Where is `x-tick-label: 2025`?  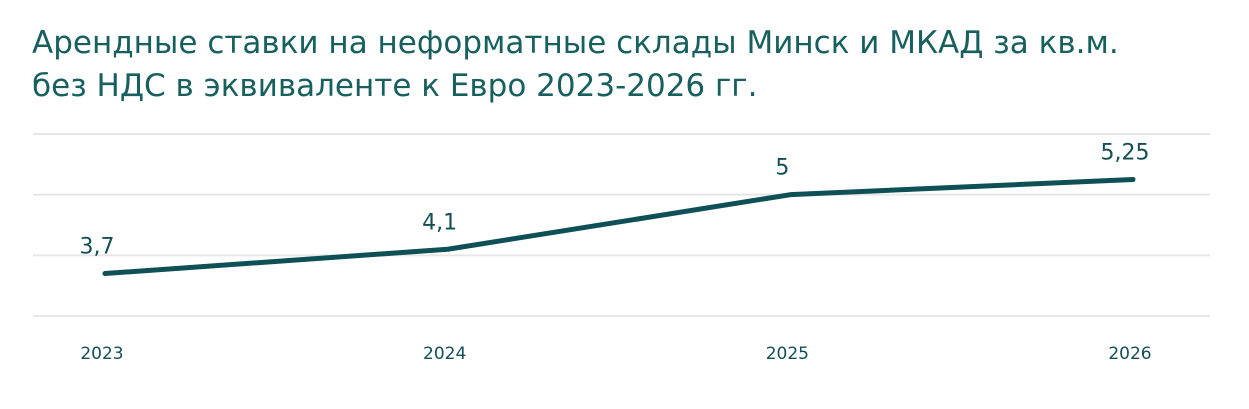 x-tick-label: 2025 is located at coordinates (787, 354).